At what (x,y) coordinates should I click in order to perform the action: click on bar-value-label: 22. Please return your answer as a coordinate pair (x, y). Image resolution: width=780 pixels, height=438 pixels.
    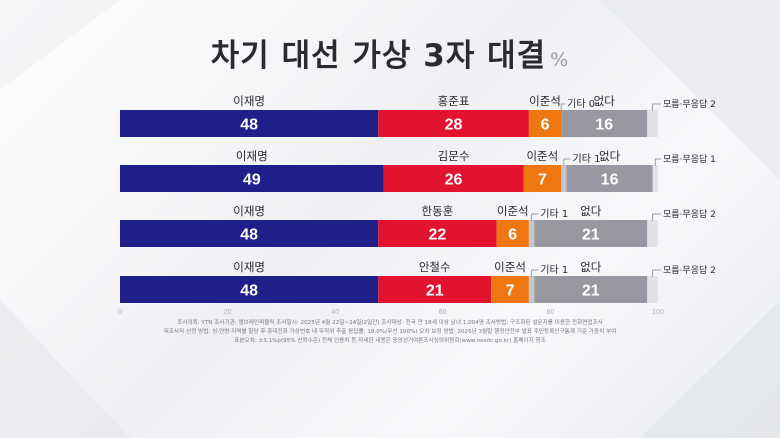
    Looking at the image, I should click on (438, 235).